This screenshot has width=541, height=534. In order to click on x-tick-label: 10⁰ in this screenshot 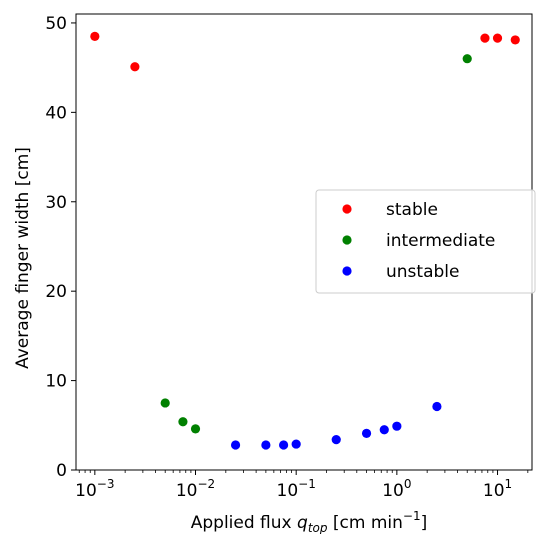, I will do `click(396, 489)`.